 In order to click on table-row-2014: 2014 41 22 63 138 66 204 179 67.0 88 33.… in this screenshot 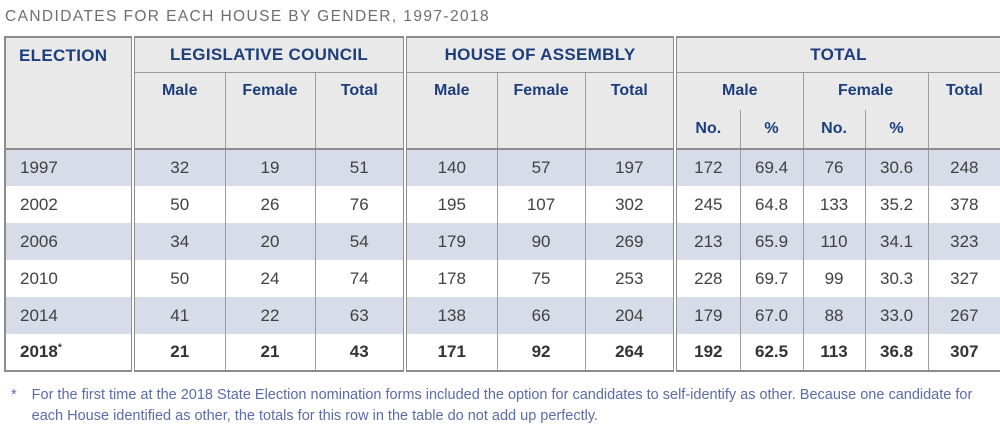, I will do `click(502, 315)`.